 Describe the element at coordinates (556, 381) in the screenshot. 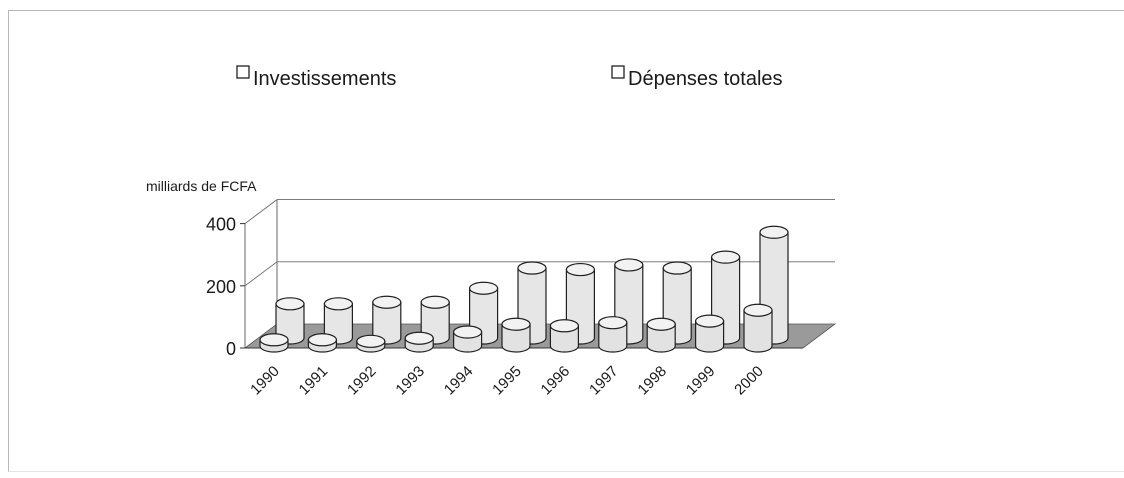

I see `x-tick-label: 1996` at that location.